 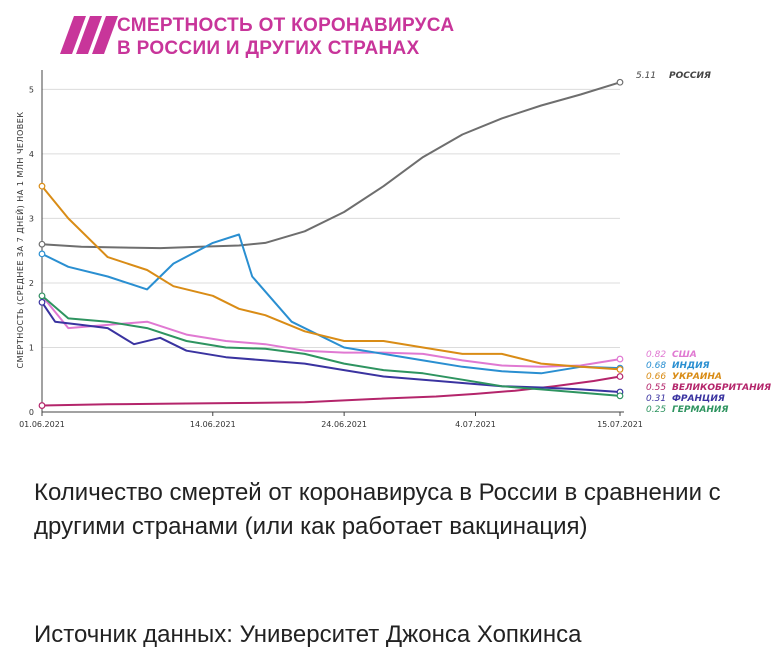 I want to click on series-line-США, so click(x=331, y=331).